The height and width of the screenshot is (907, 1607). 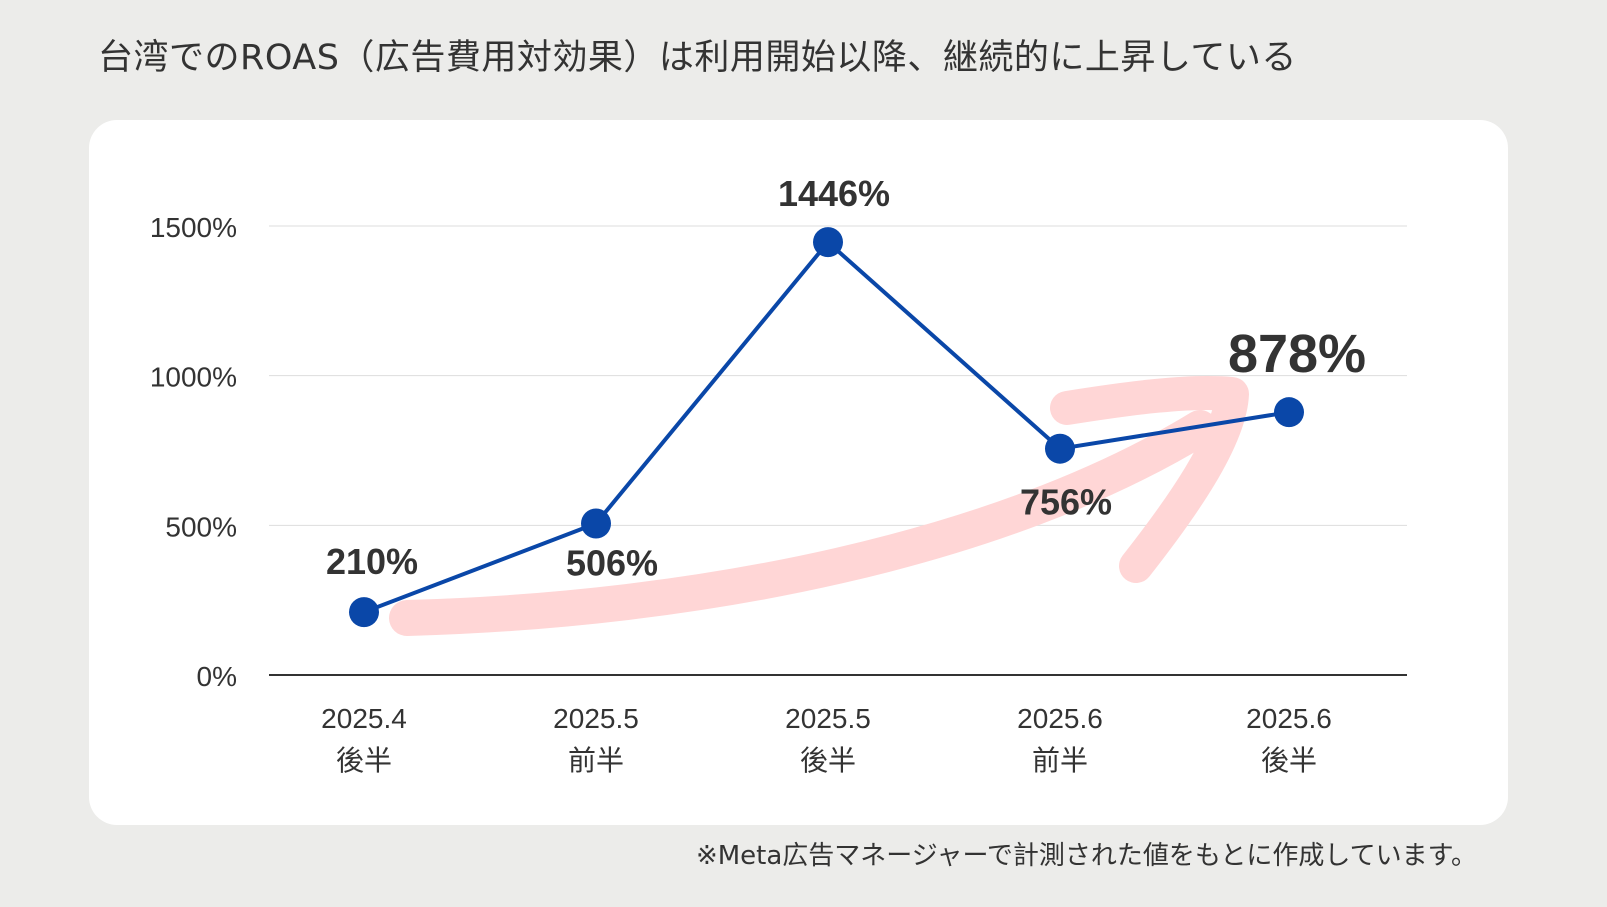 What do you see at coordinates (372, 561) in the screenshot?
I see `data-label: 210%` at bounding box center [372, 561].